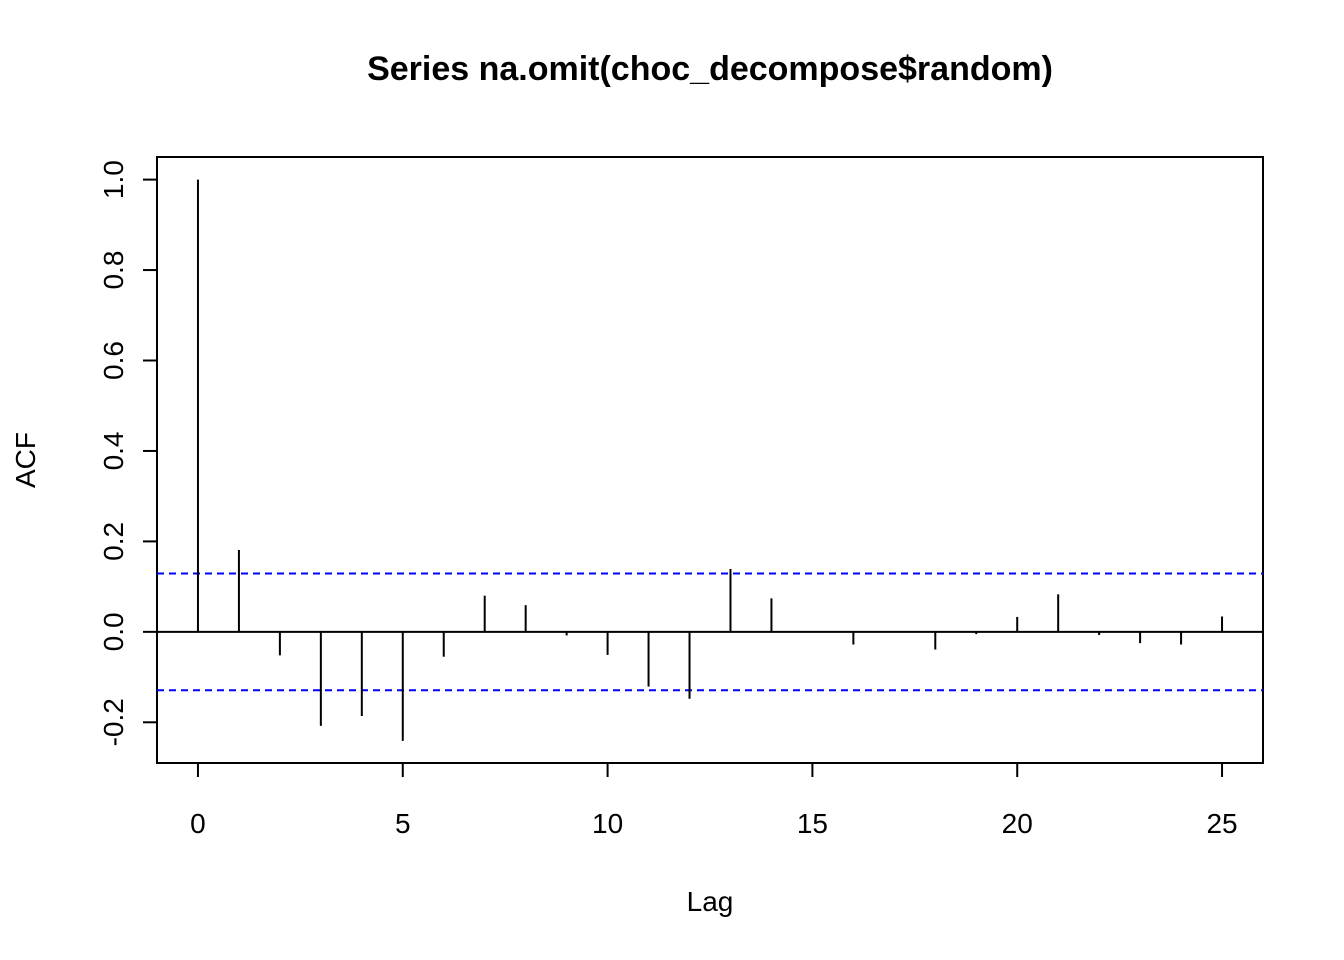 This screenshot has width=1344, height=960. Describe the element at coordinates (113, 450) in the screenshot. I see `y-tick-label: 0.4` at that location.